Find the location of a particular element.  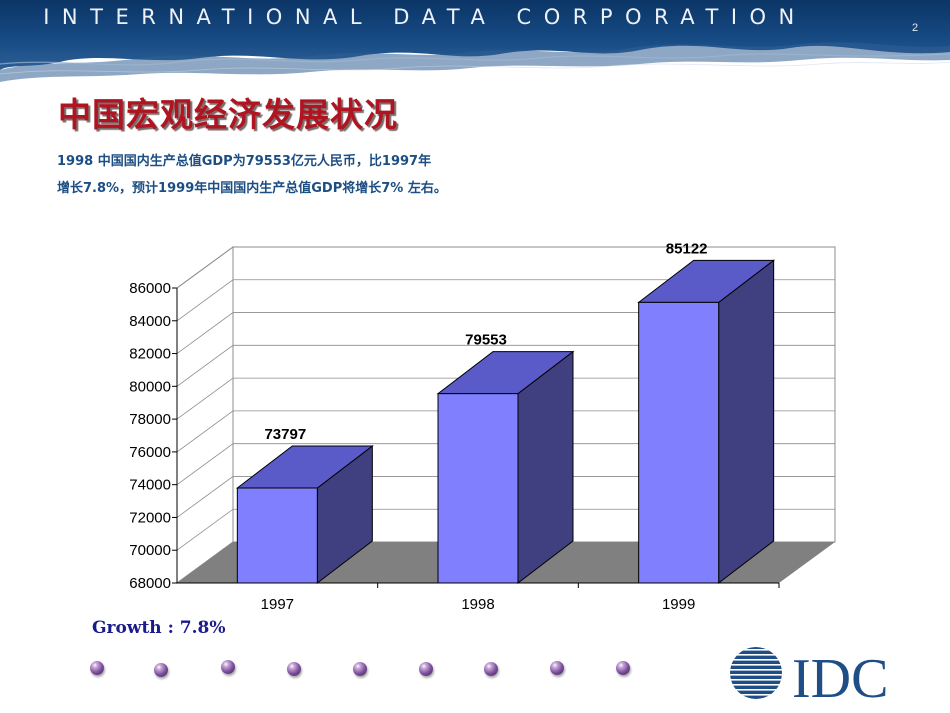

y-tick-label: 68000 is located at coordinates (150, 583).